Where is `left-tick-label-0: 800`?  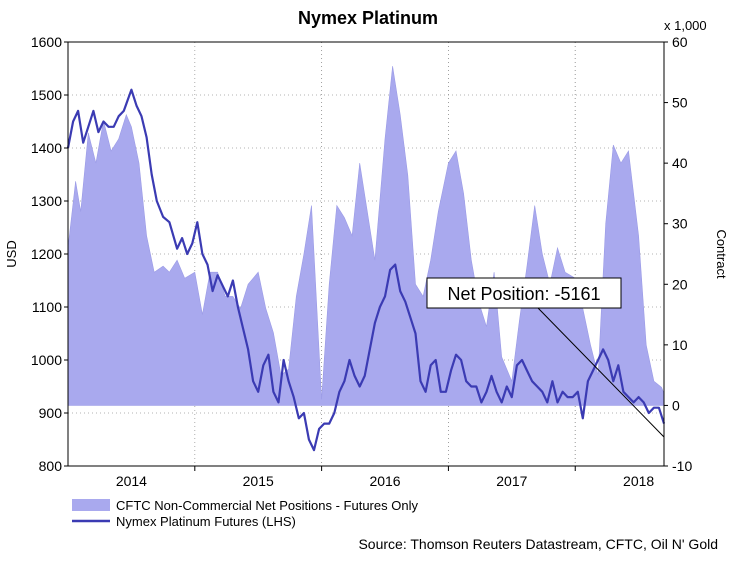
left-tick-label-0: 800 is located at coordinates (51, 466).